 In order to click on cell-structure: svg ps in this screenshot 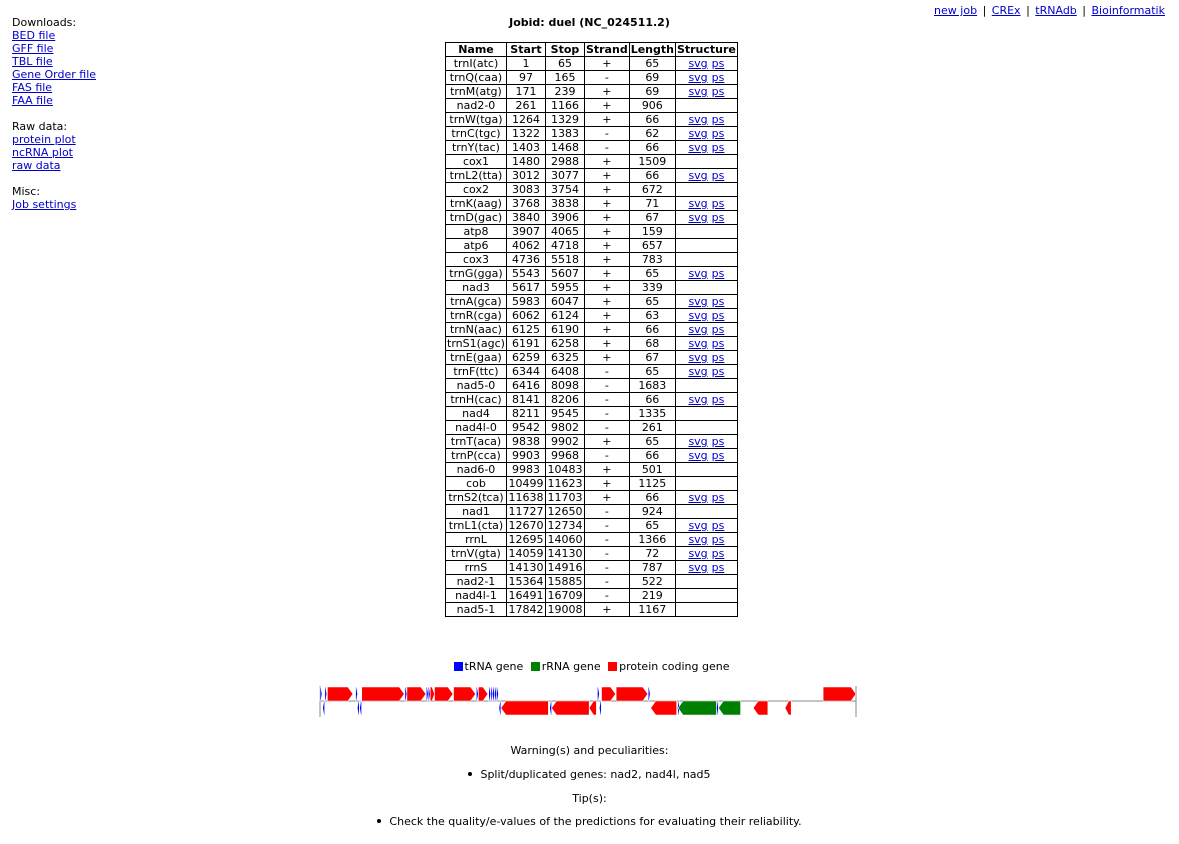, I will do `click(706, 203)`.